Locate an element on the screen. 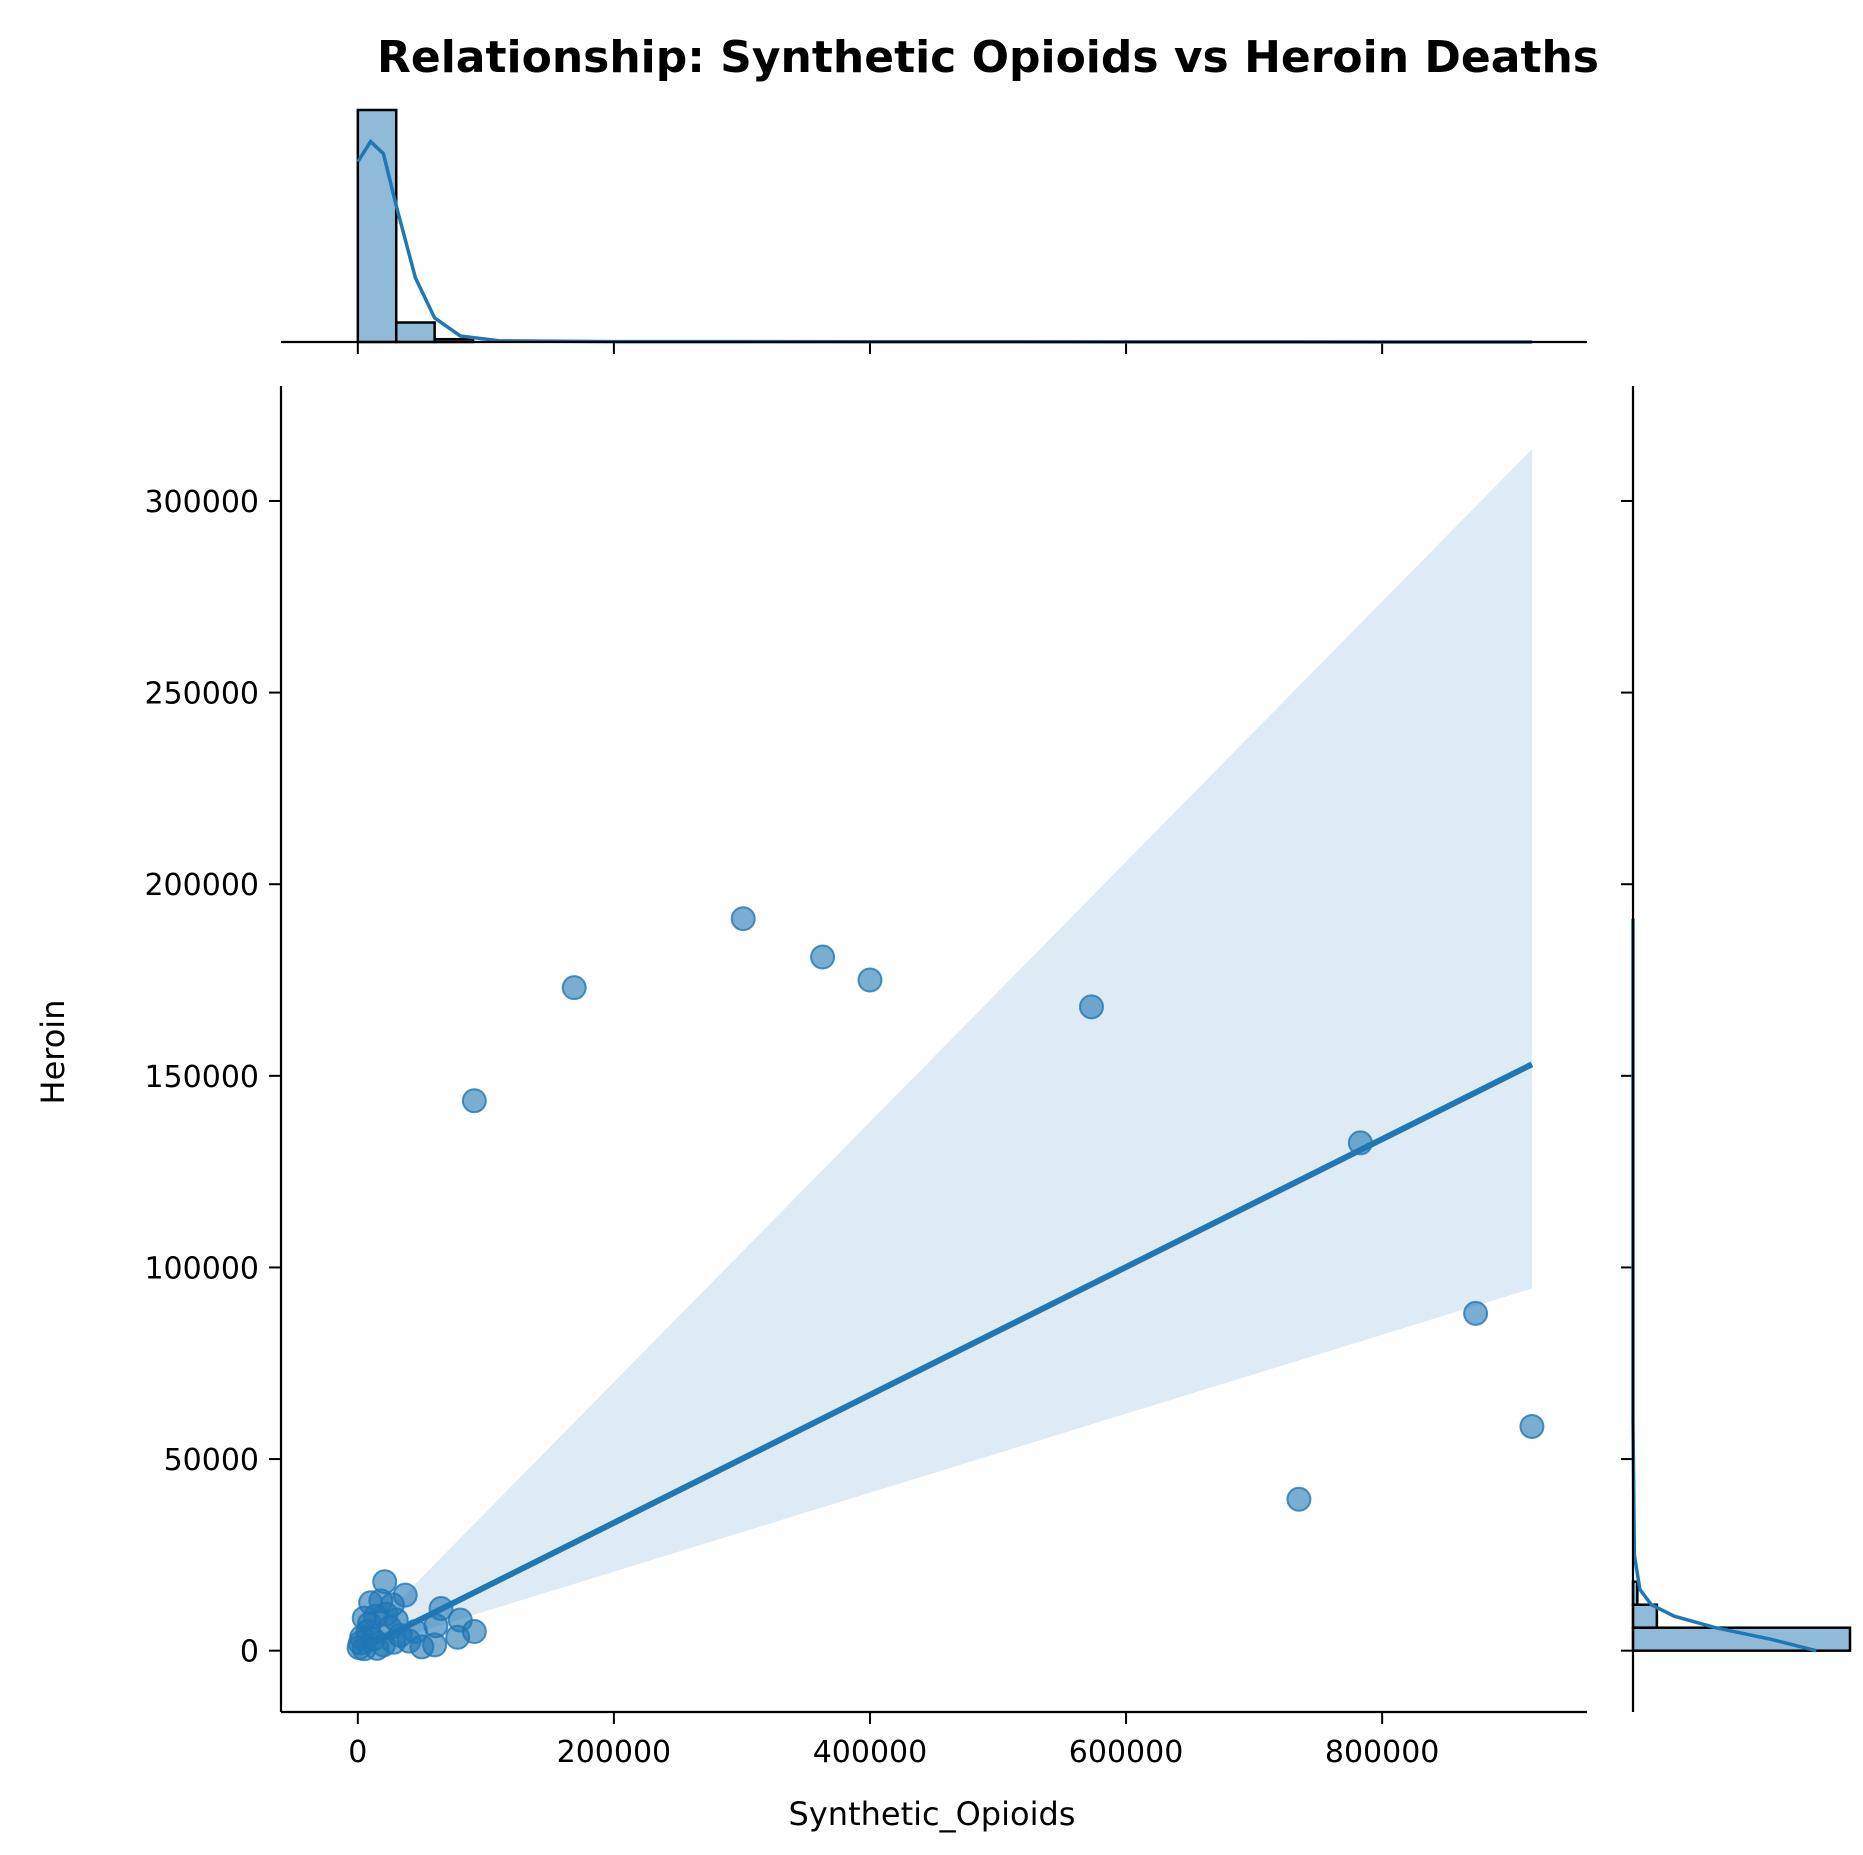 This screenshot has height=1855, width=1863. x-tick-label: 400000 is located at coordinates (870, 1752).